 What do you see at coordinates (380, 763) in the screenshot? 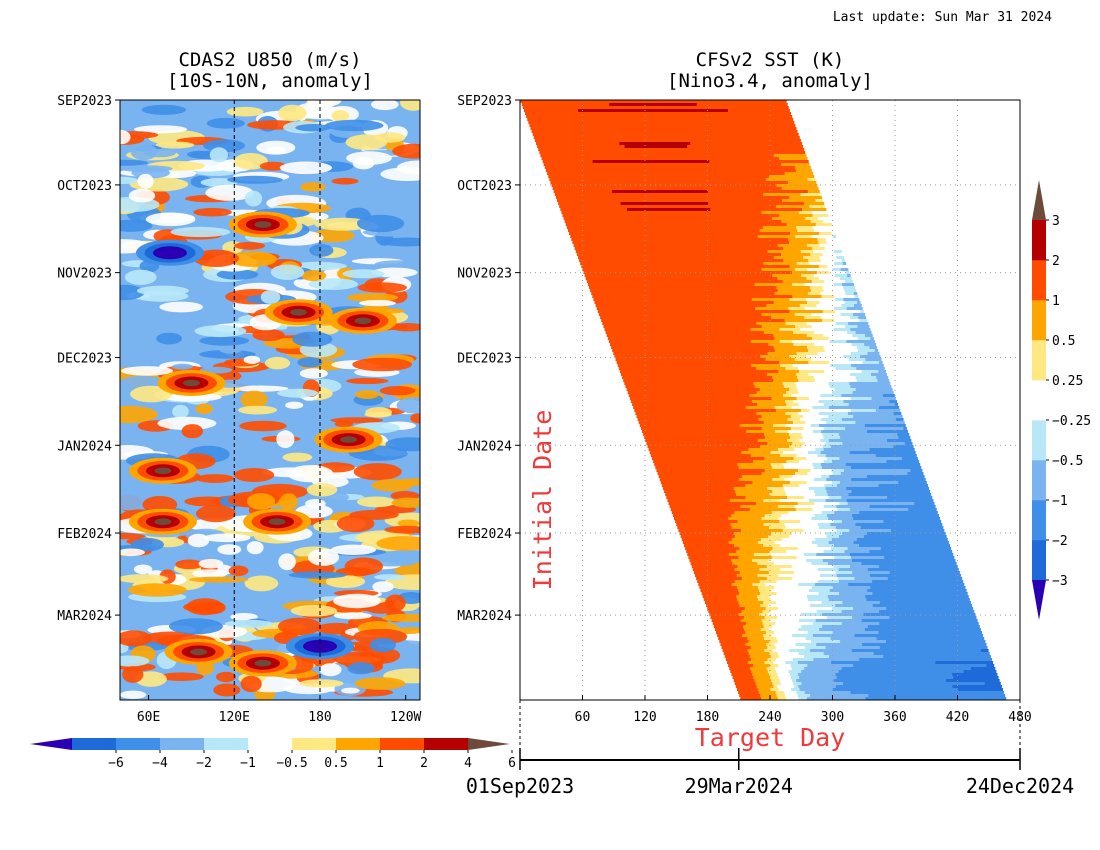
I see `u850-colorbar-label: 1` at bounding box center [380, 763].